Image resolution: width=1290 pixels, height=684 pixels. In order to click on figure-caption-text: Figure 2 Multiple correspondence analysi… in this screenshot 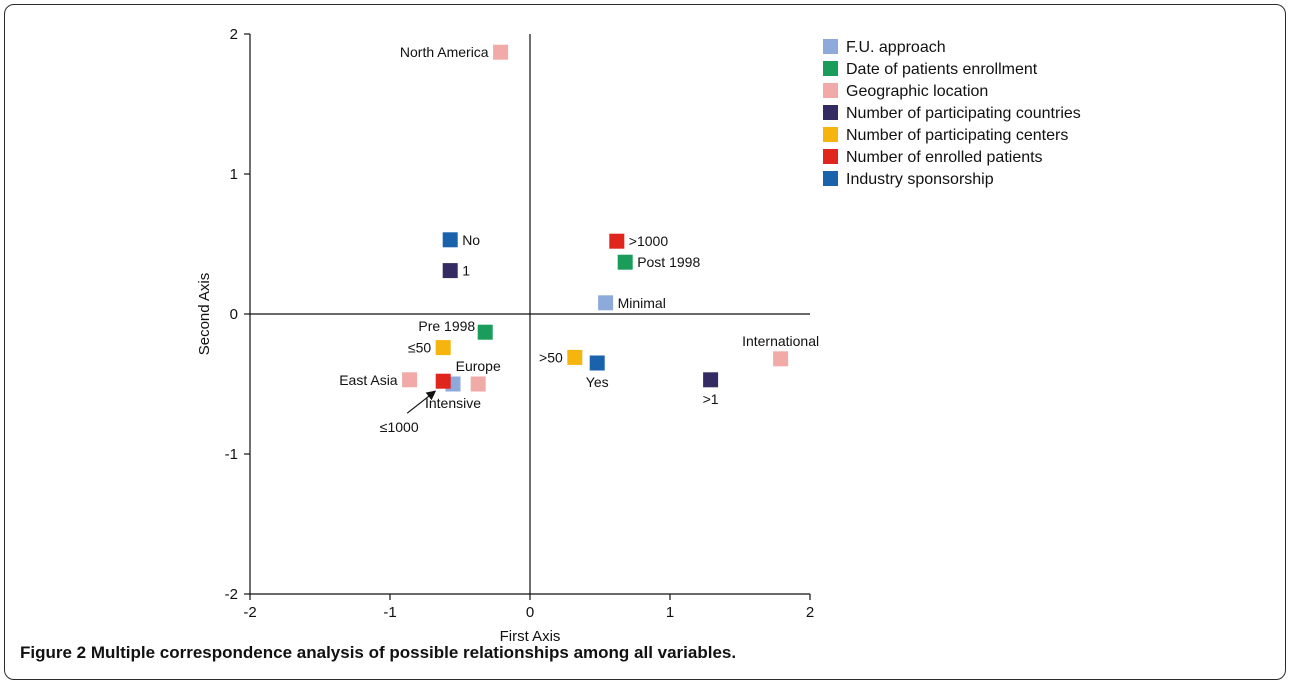, I will do `click(378, 652)`.